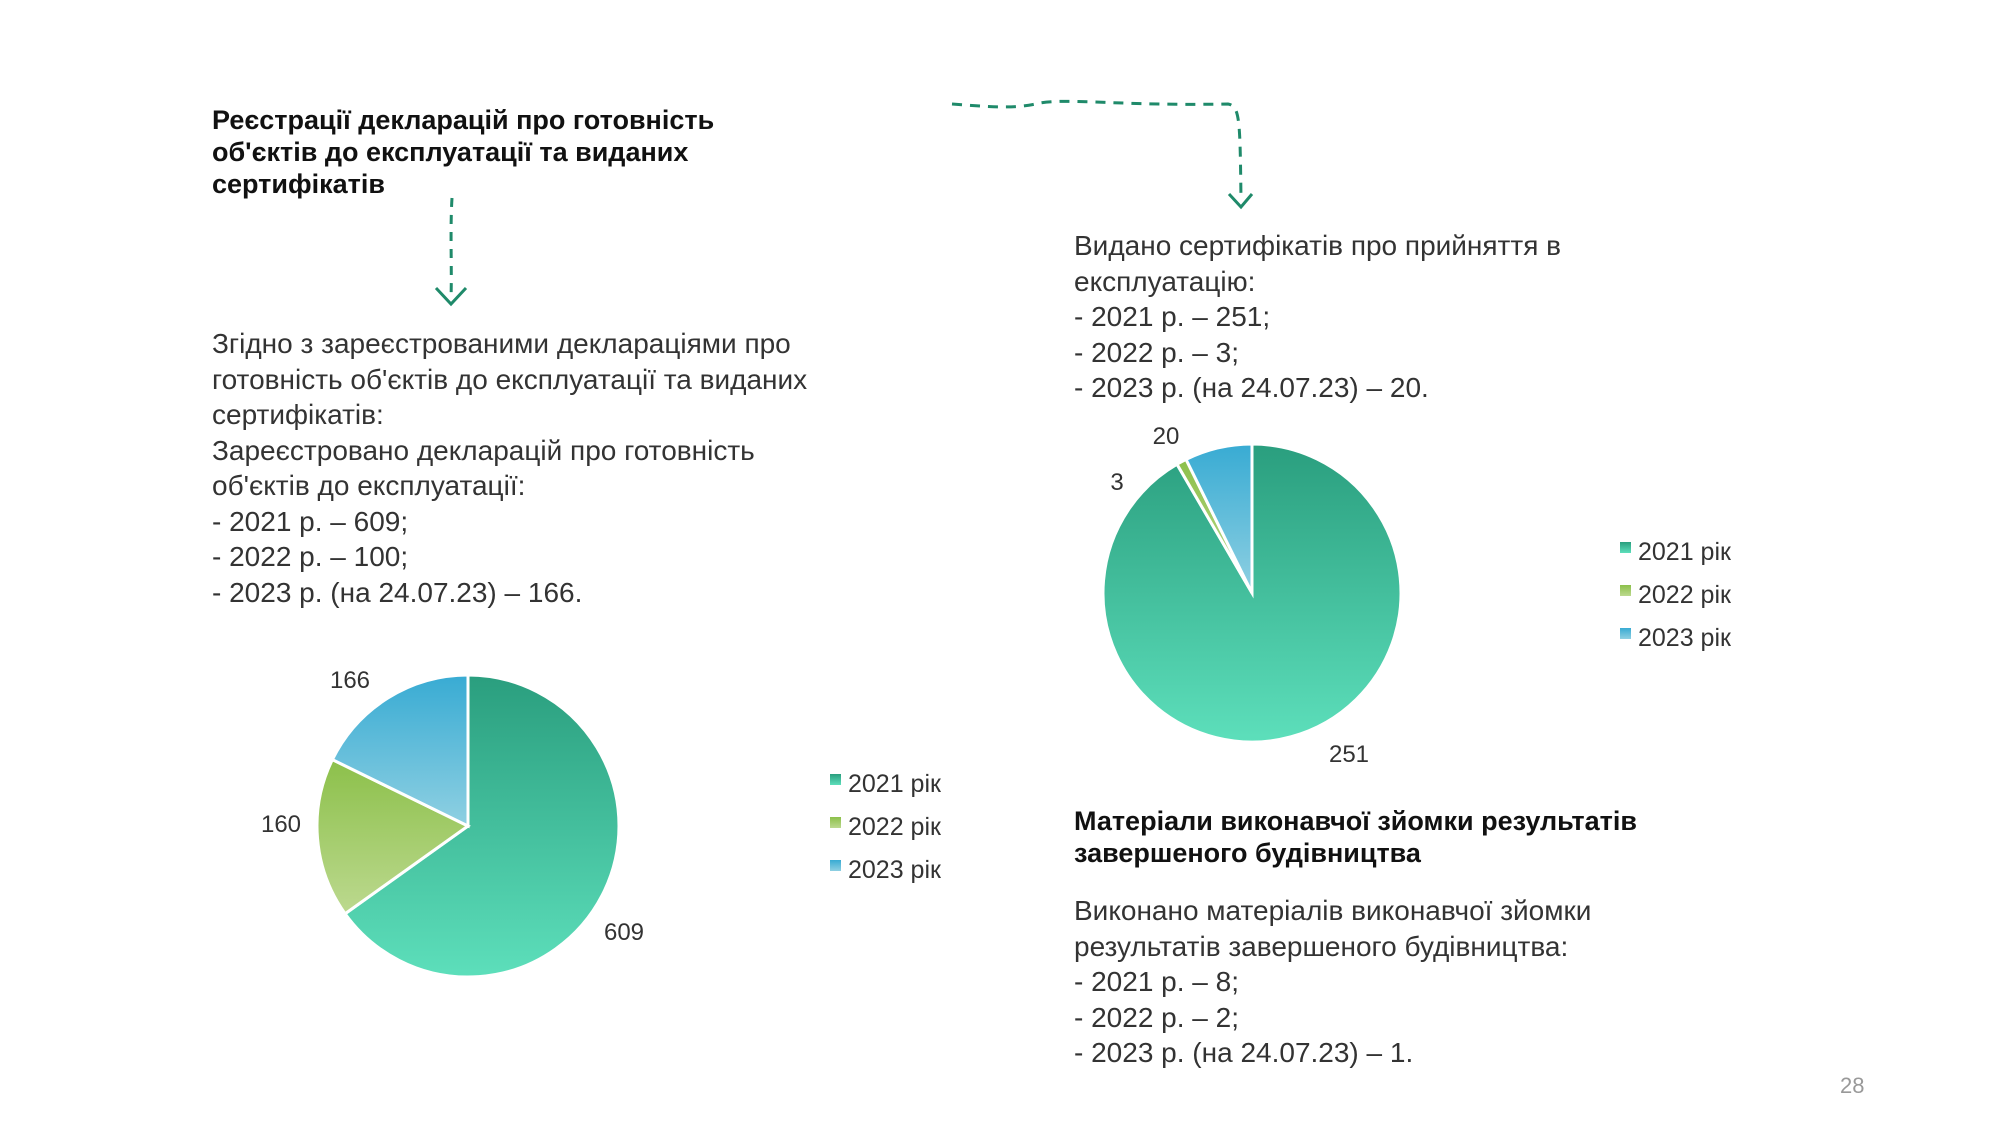 The height and width of the screenshot is (1125, 2000). I want to click on text-line: експлуатацію:, so click(1165, 281).